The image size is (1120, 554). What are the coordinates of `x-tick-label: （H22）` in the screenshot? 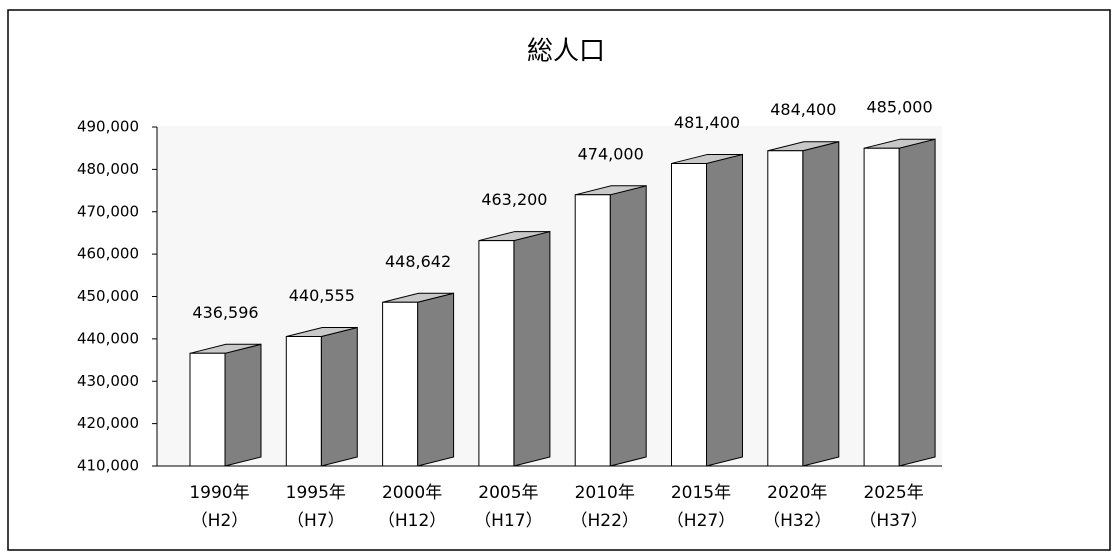 It's located at (604, 521).